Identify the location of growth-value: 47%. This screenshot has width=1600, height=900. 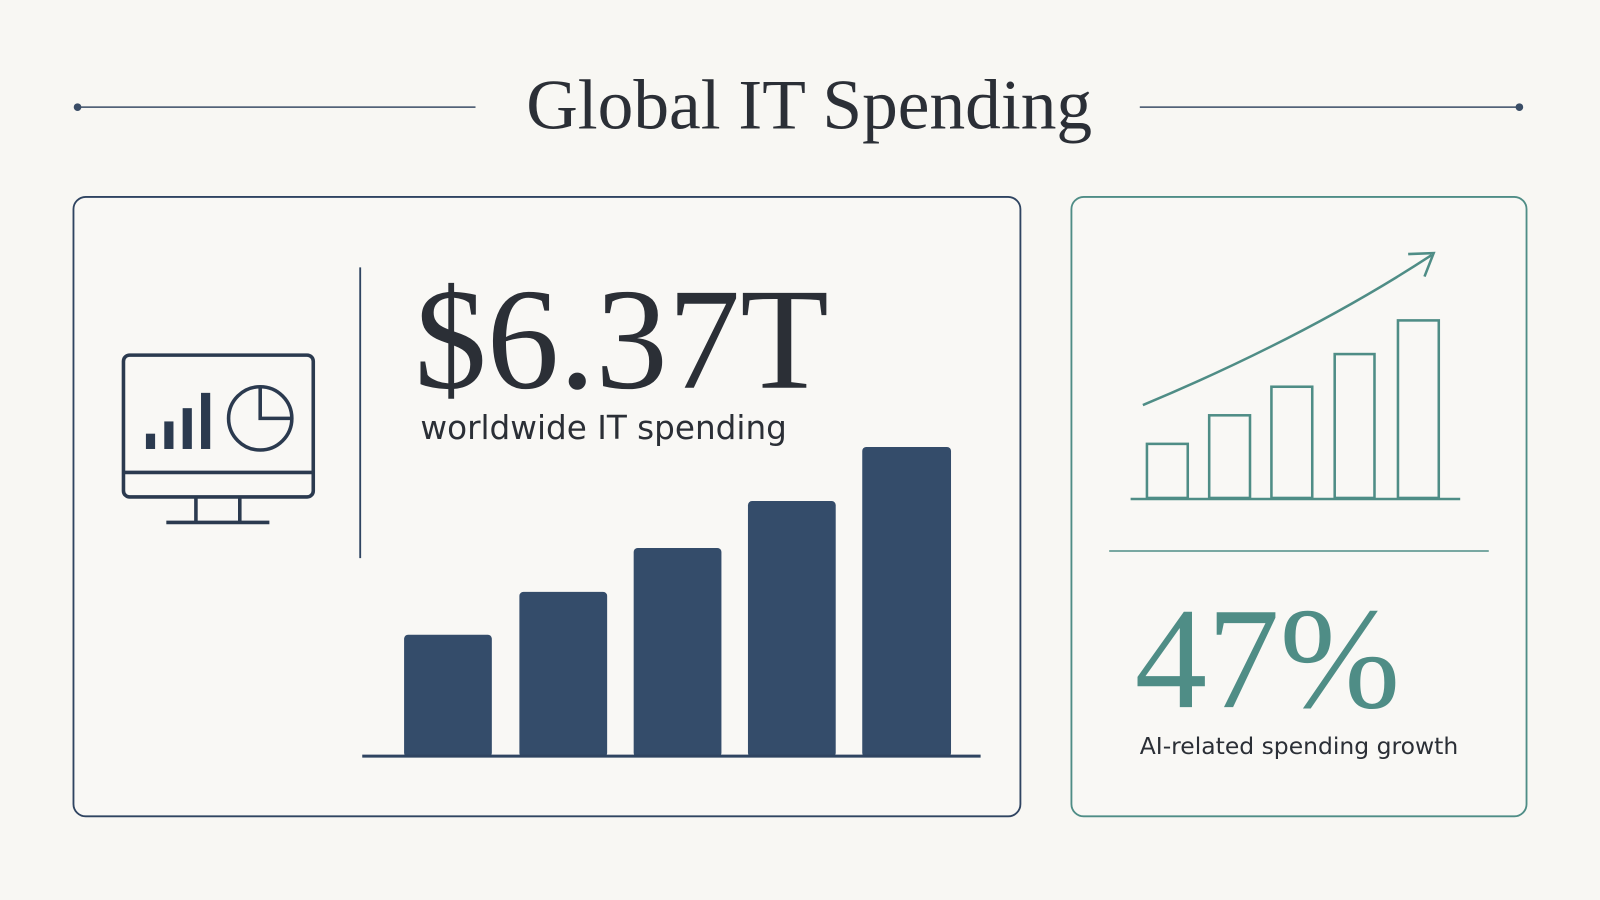
(1268, 659).